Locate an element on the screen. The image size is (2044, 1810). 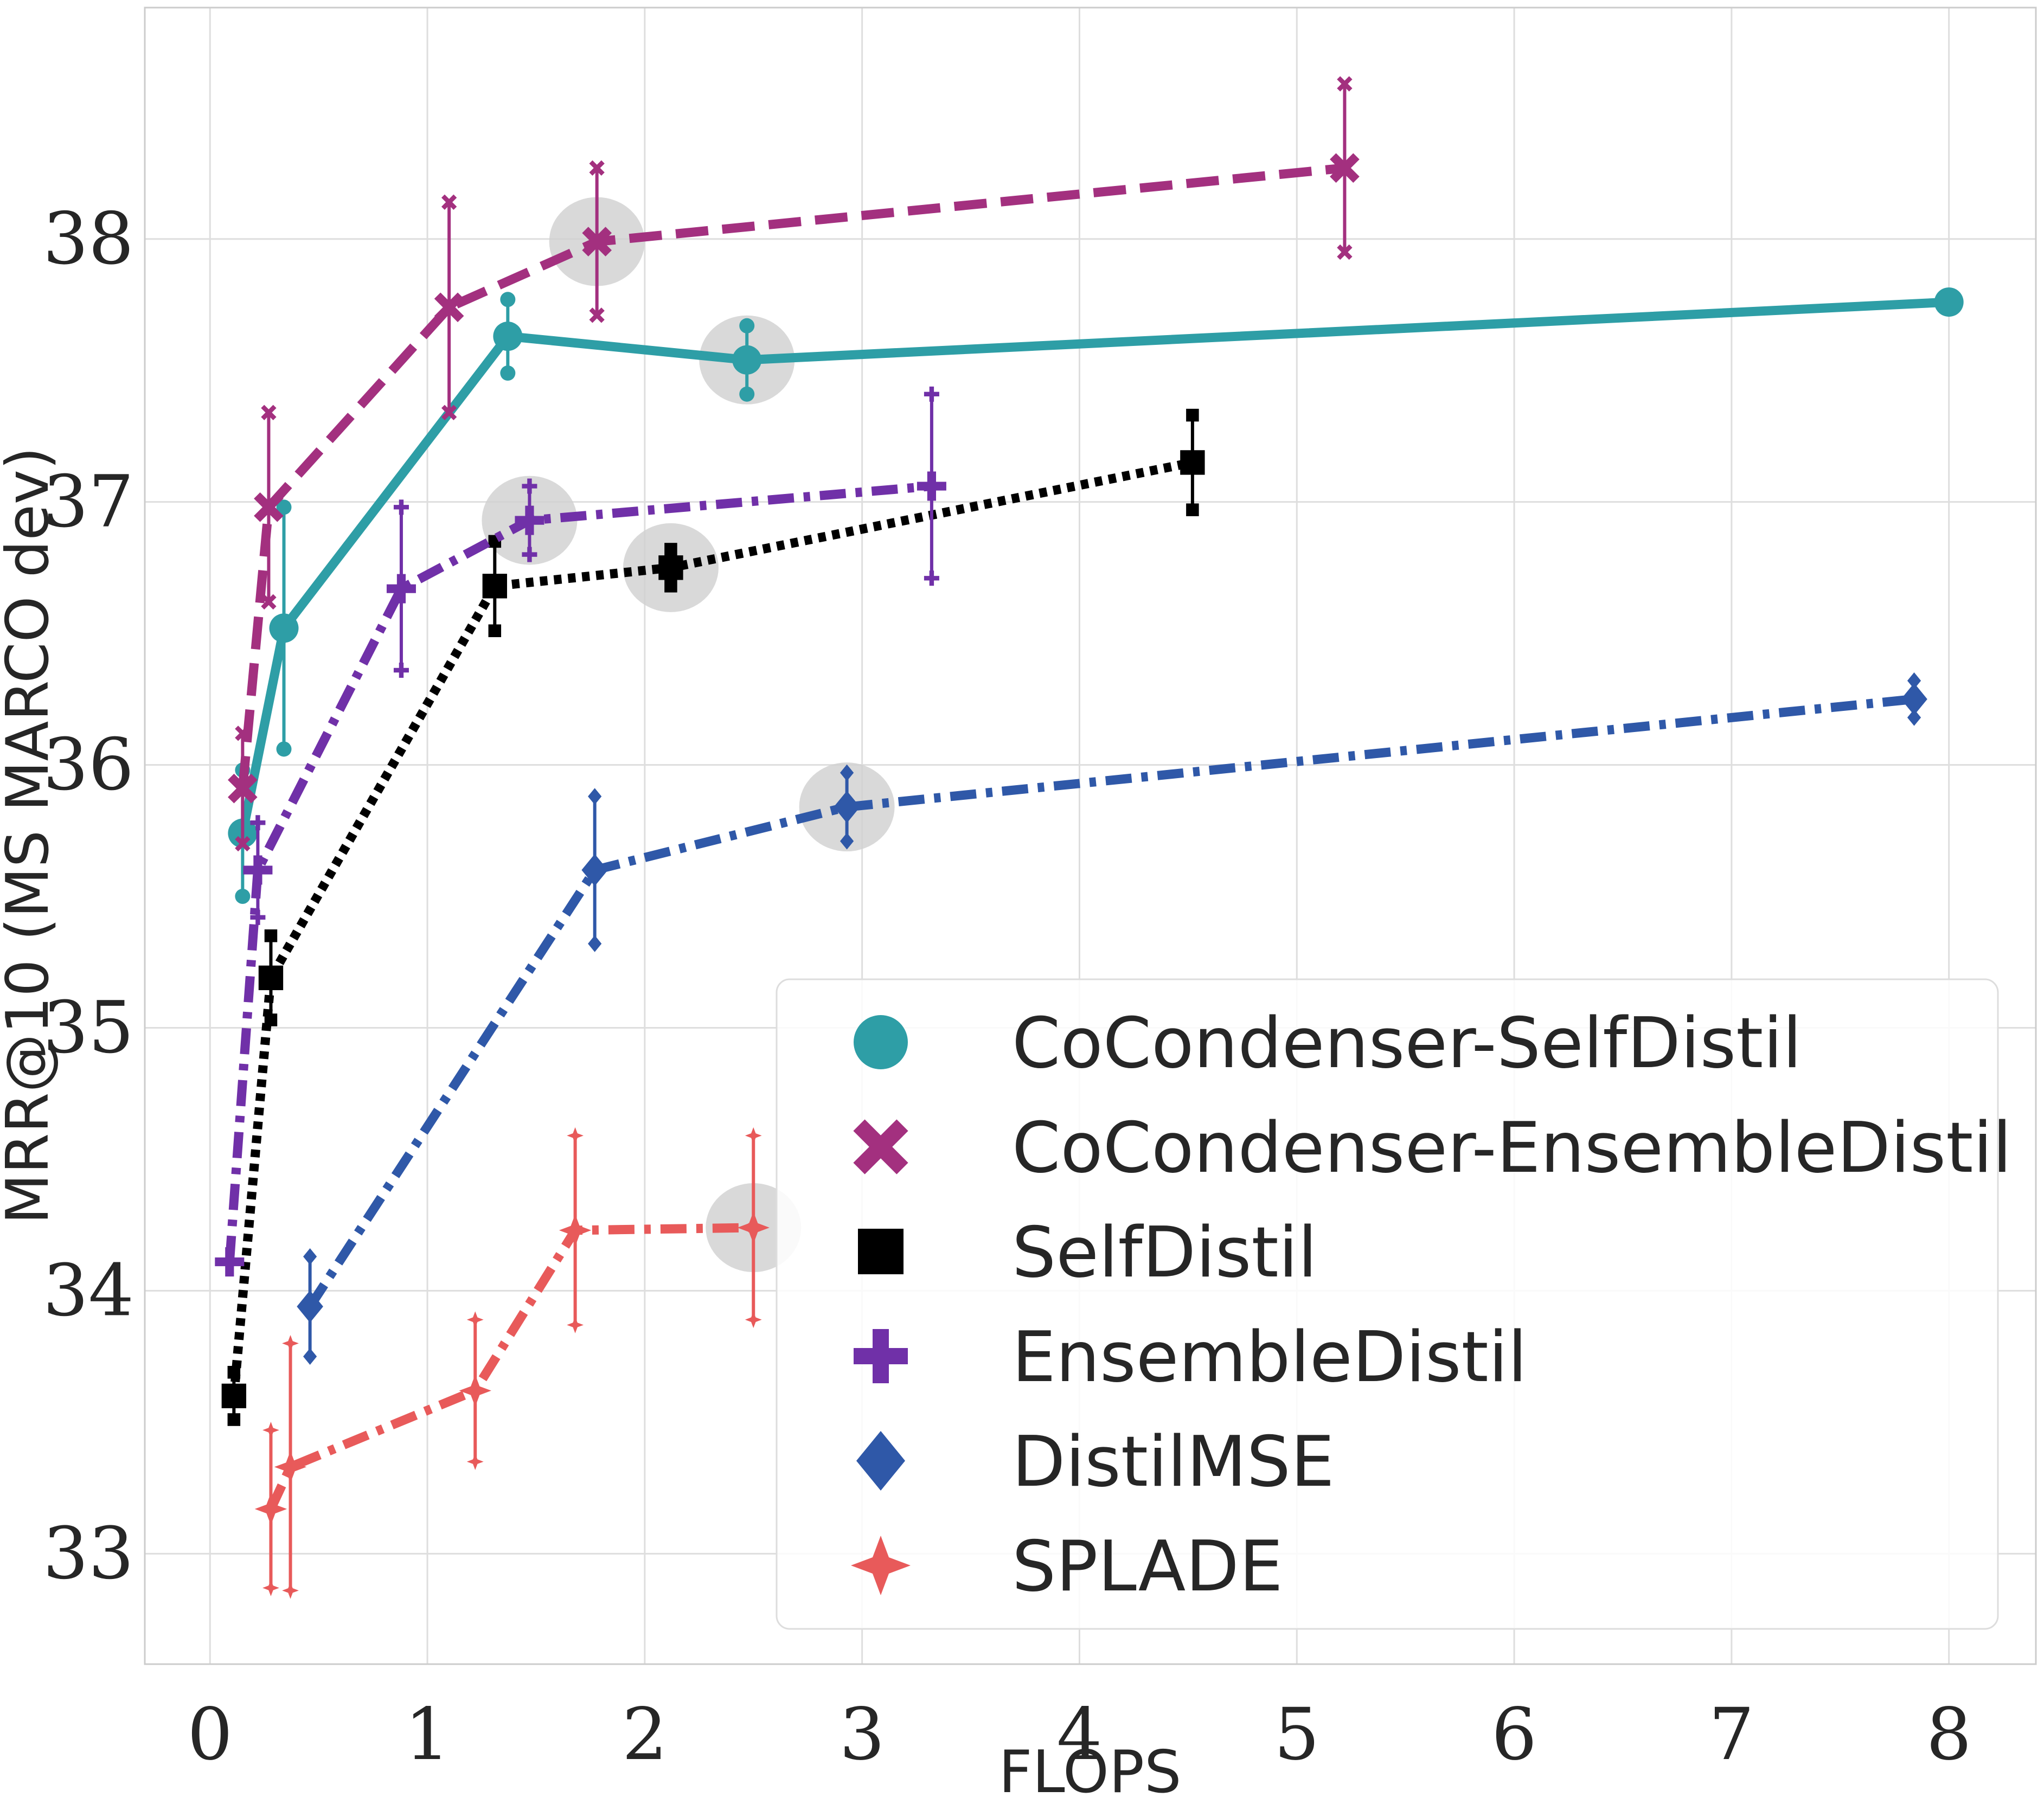
x-tick-label: 3 is located at coordinates (862, 1734).